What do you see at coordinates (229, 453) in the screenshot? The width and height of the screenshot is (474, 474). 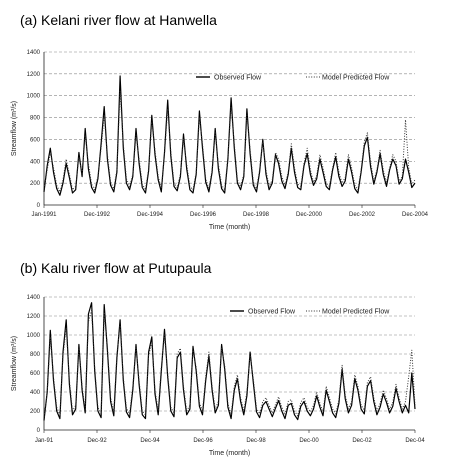 I see `chart-b-x-axis-label: Time (month)` at bounding box center [229, 453].